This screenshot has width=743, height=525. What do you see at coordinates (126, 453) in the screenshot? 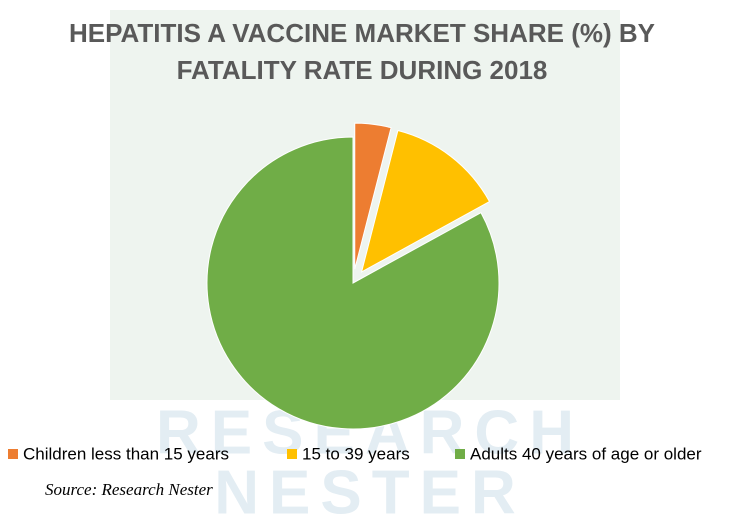
I see `legend-label: Children less than 15 years` at bounding box center [126, 453].